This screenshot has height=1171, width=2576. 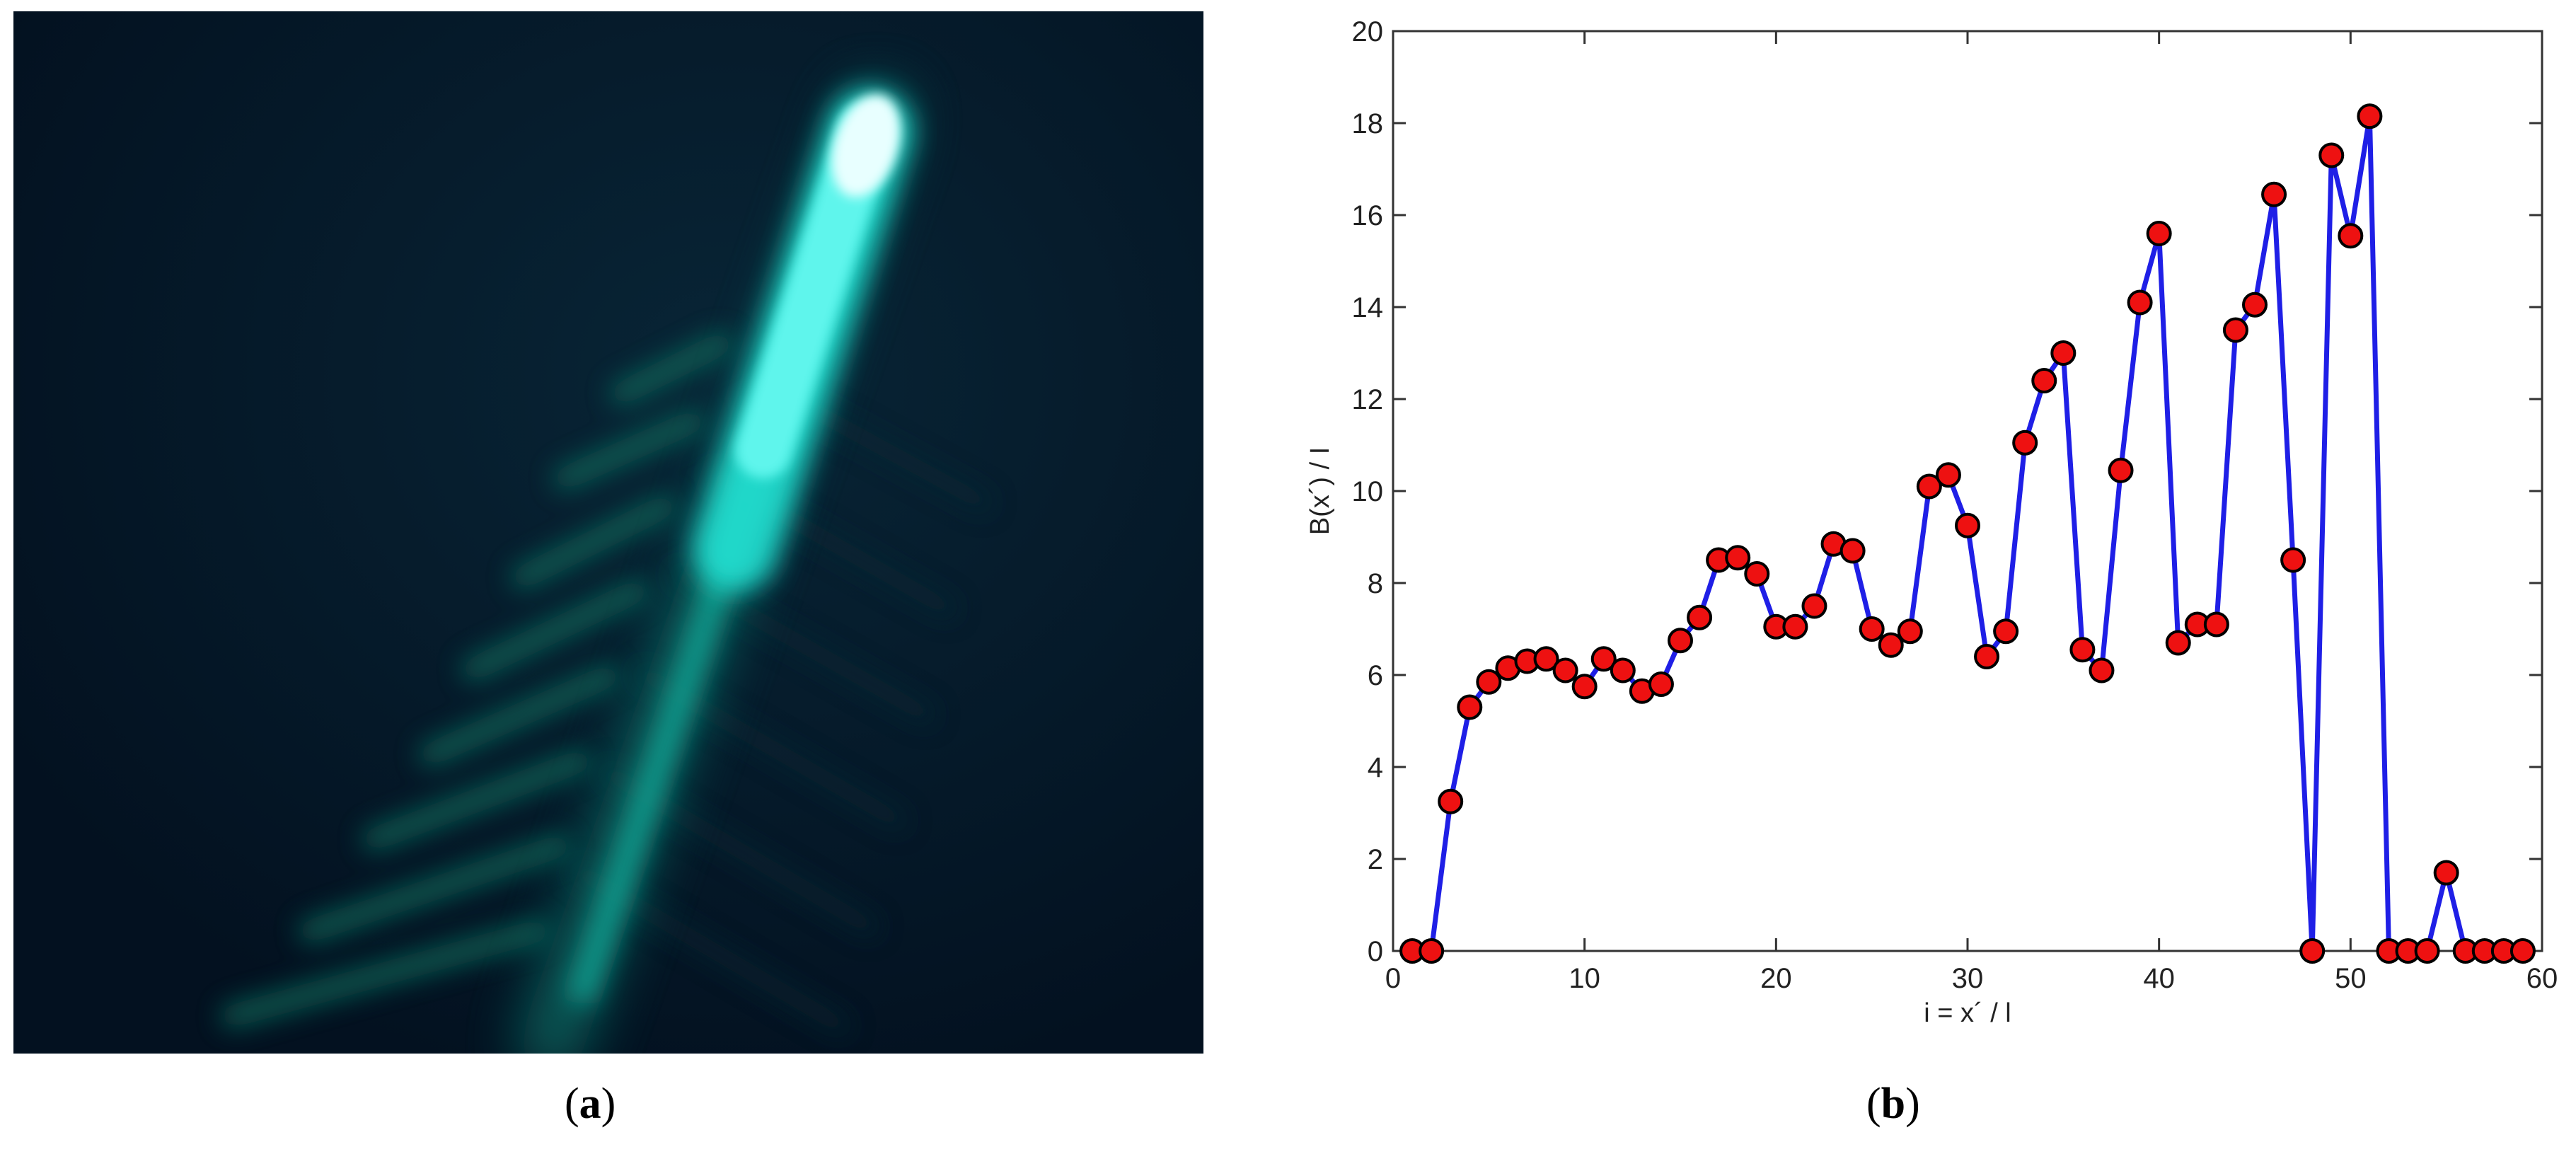 What do you see at coordinates (1776, 978) in the screenshot?
I see `x-tick-label: 20` at bounding box center [1776, 978].